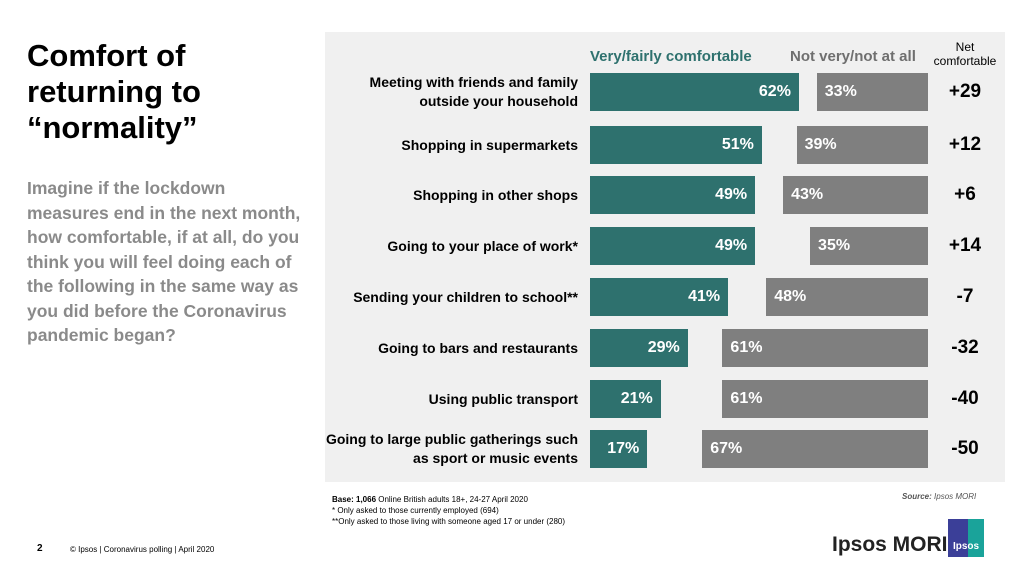 This screenshot has width=1024, height=576. I want to click on bar-not-comfortable: 39%, so click(862, 145).